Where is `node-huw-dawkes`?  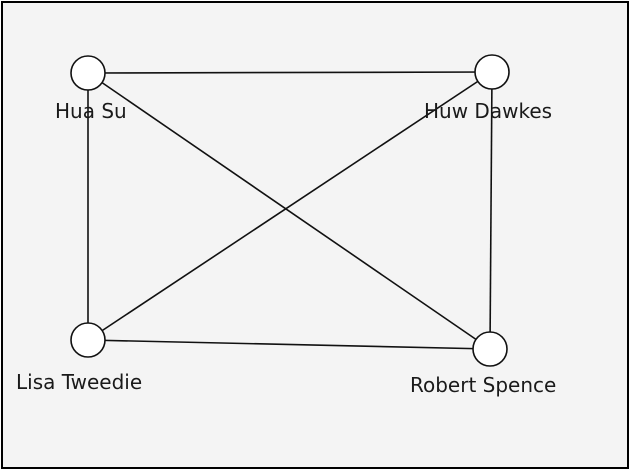 node-huw-dawkes is located at coordinates (492, 72).